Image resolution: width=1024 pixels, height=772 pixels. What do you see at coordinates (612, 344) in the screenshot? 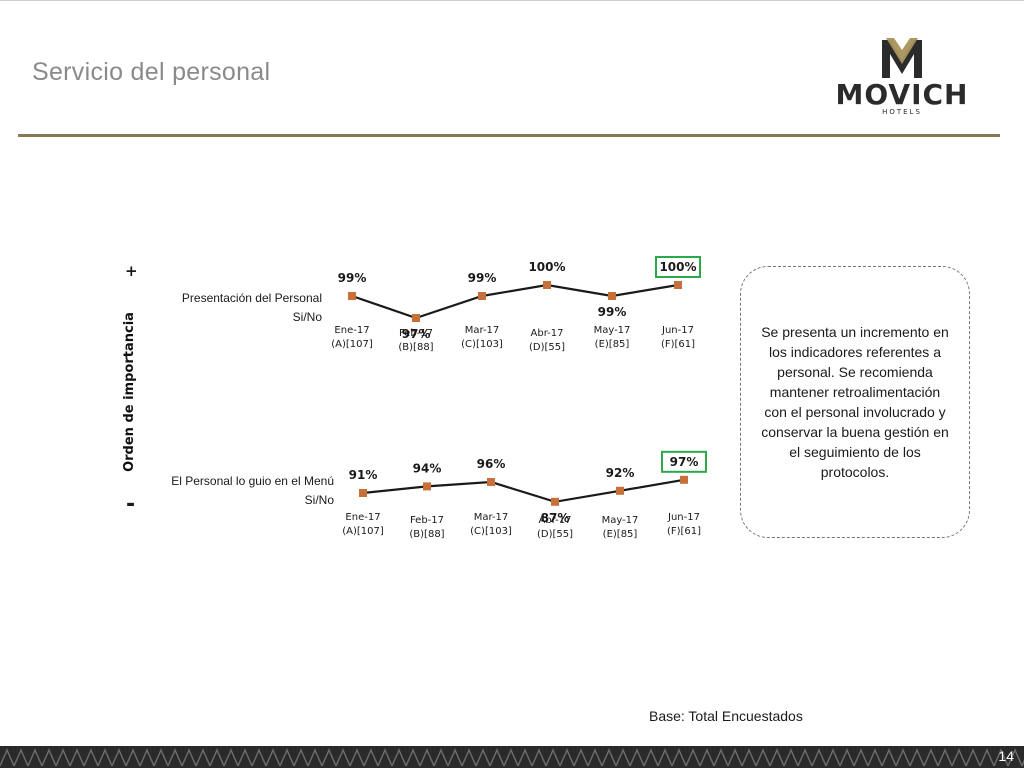
I see `category-label-base: (E)[85]` at bounding box center [612, 344].